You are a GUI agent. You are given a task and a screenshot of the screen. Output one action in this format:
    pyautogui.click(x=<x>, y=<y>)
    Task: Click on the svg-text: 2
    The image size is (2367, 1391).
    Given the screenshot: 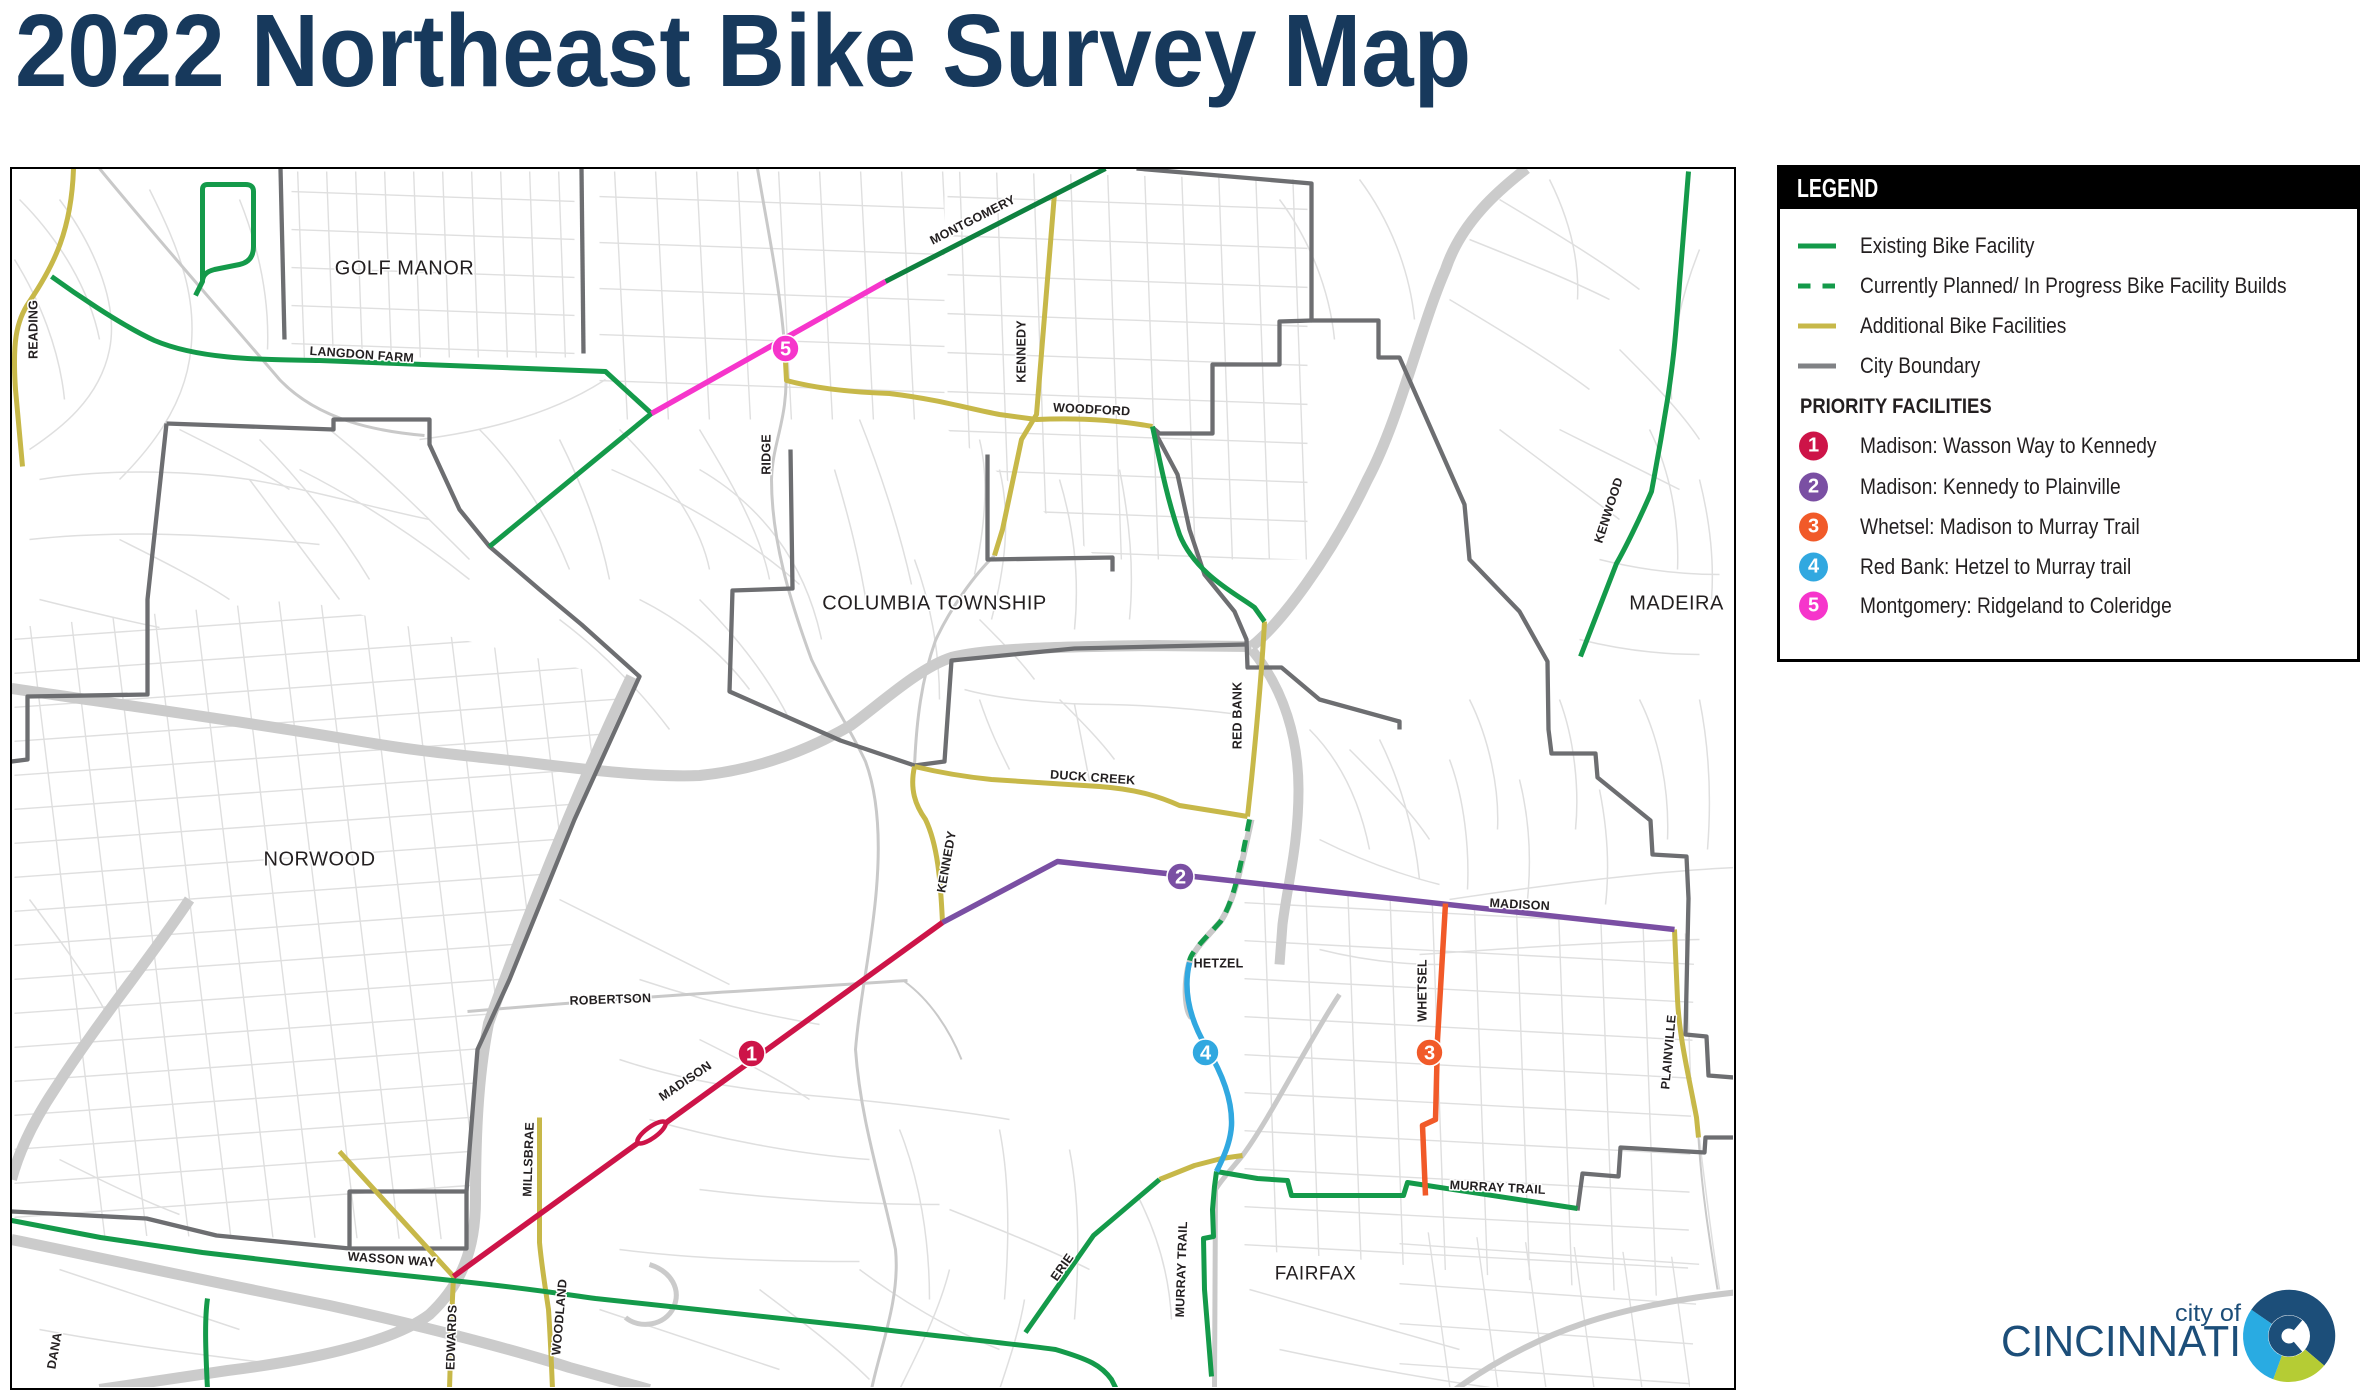 What is the action you would take?
    pyautogui.click(x=1180, y=878)
    